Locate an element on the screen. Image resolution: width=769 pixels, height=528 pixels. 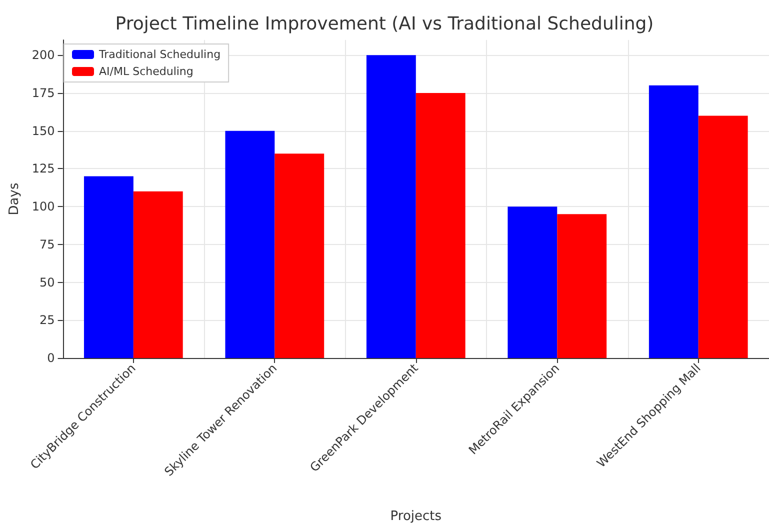
y-tick-label: 125 is located at coordinates (43, 169).